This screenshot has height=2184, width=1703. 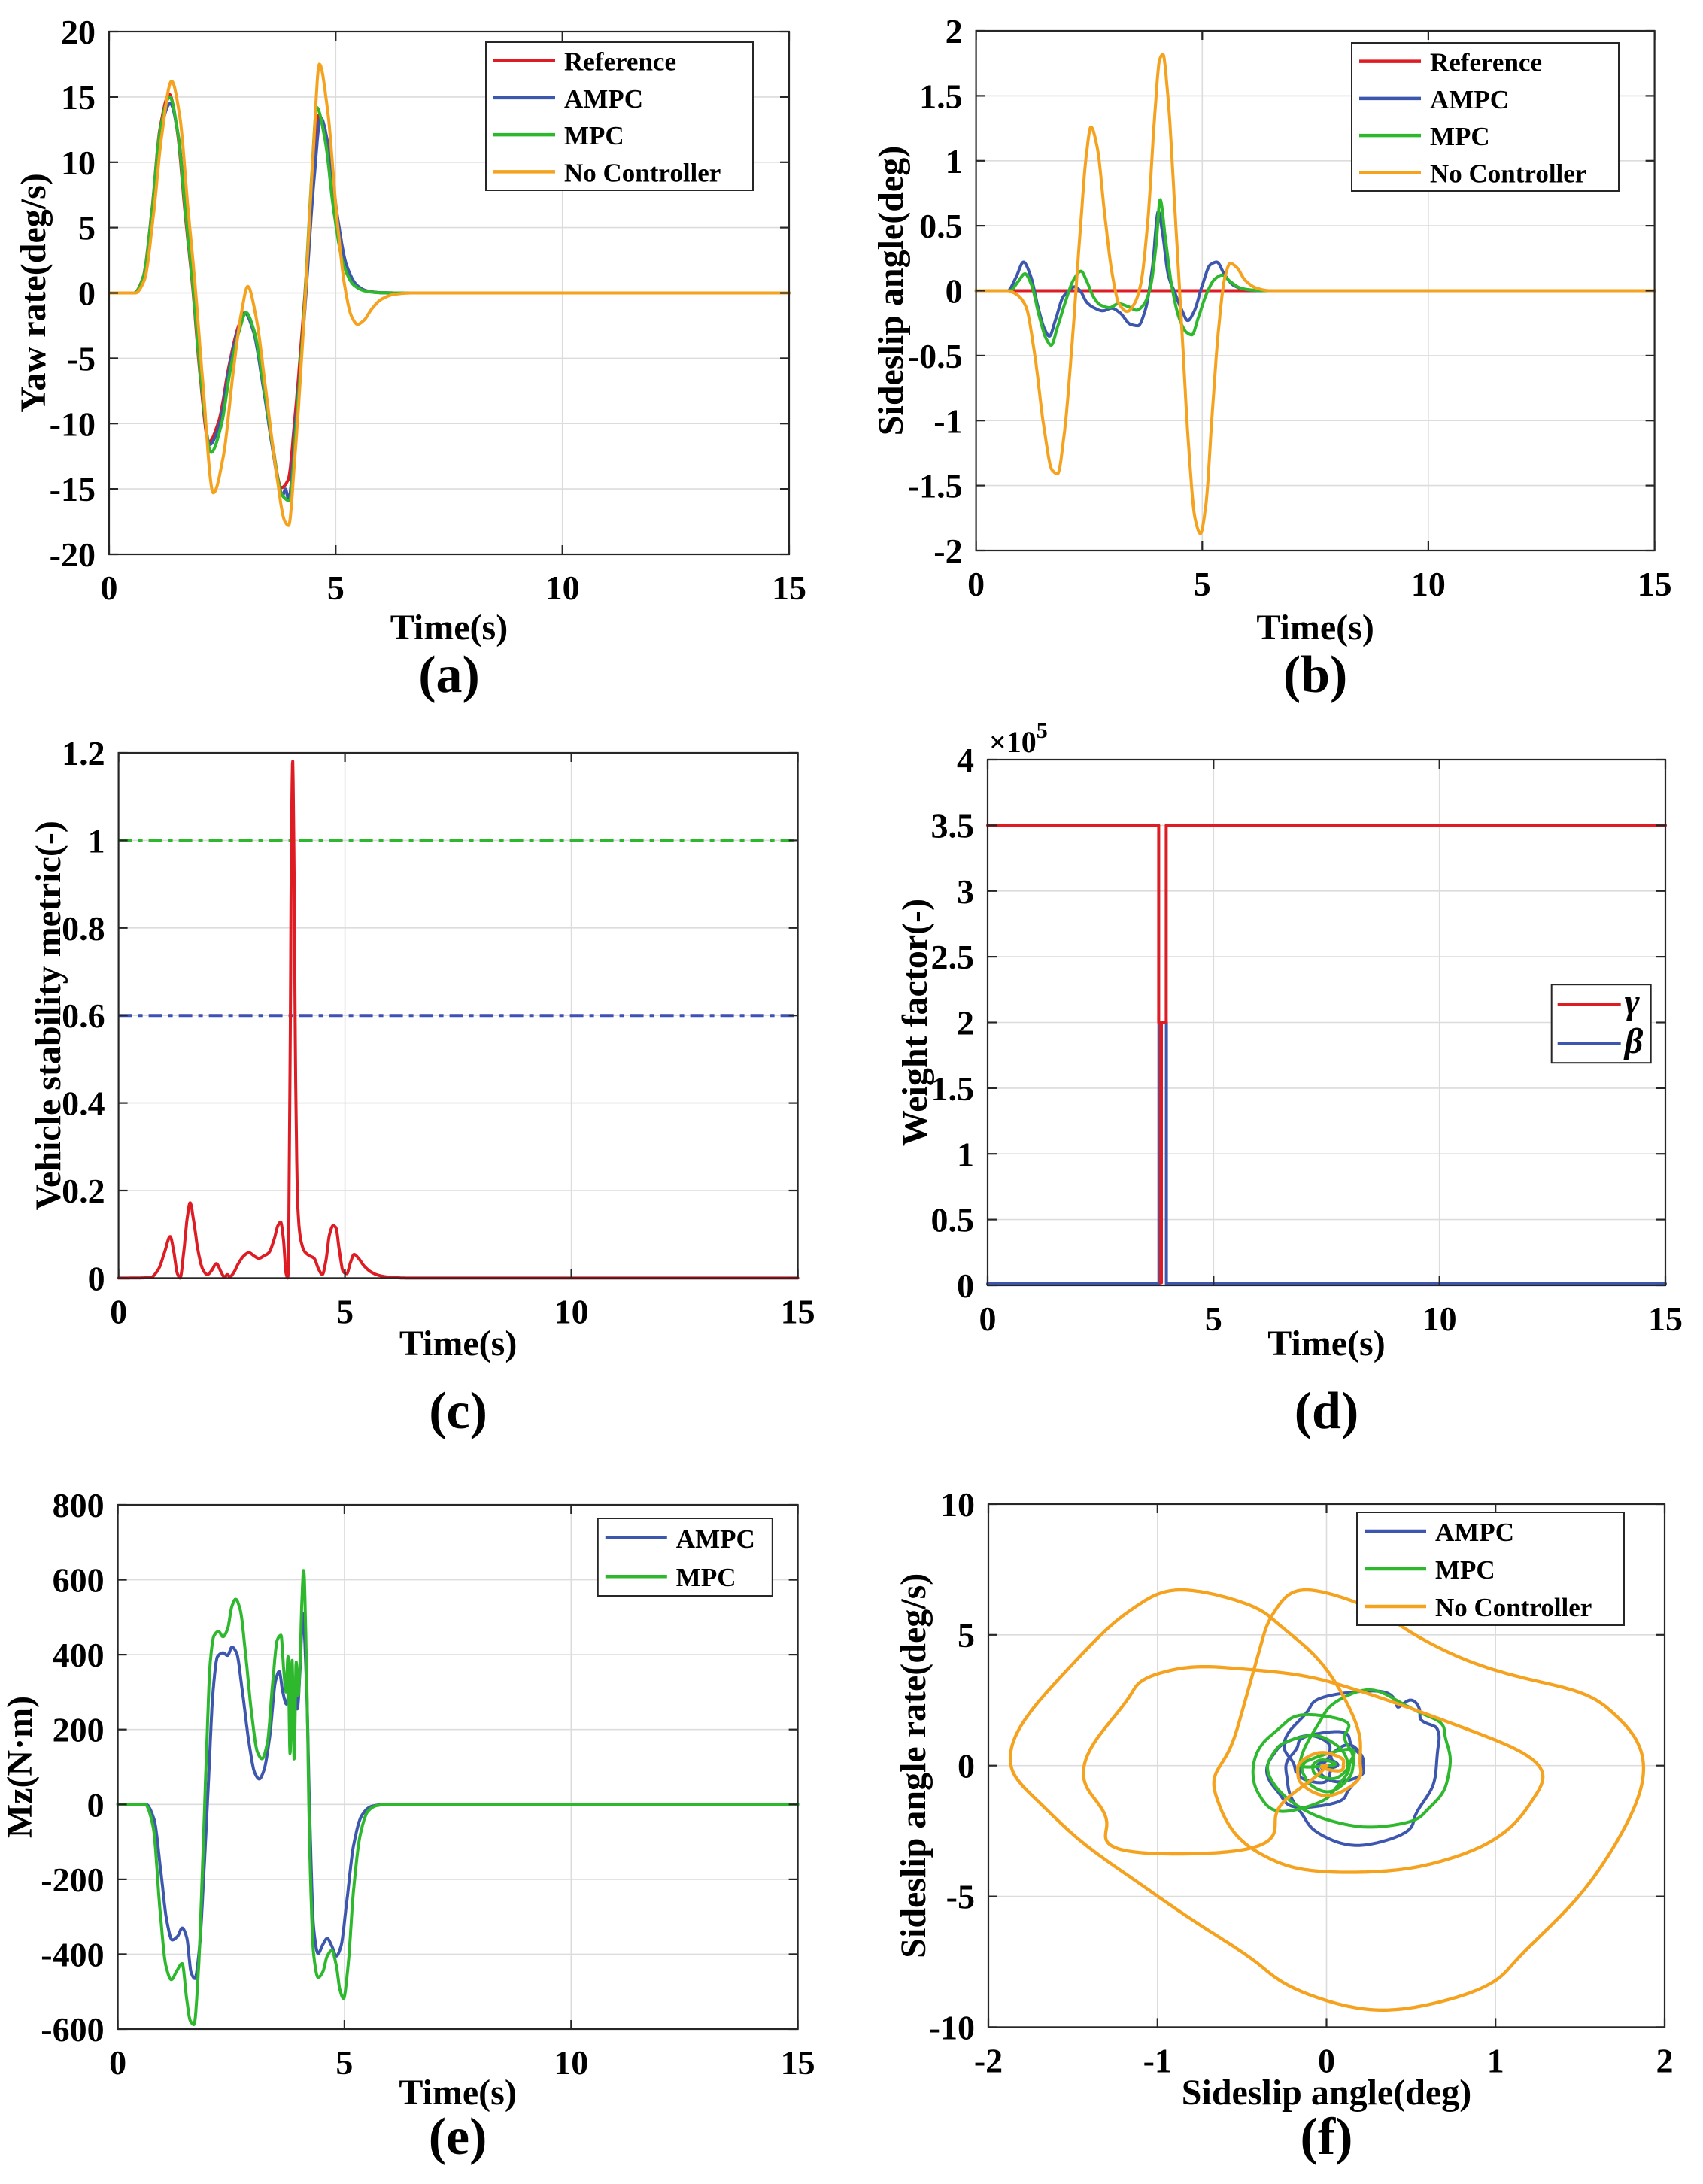 I want to click on svg-text: 800, so click(x=79, y=1505).